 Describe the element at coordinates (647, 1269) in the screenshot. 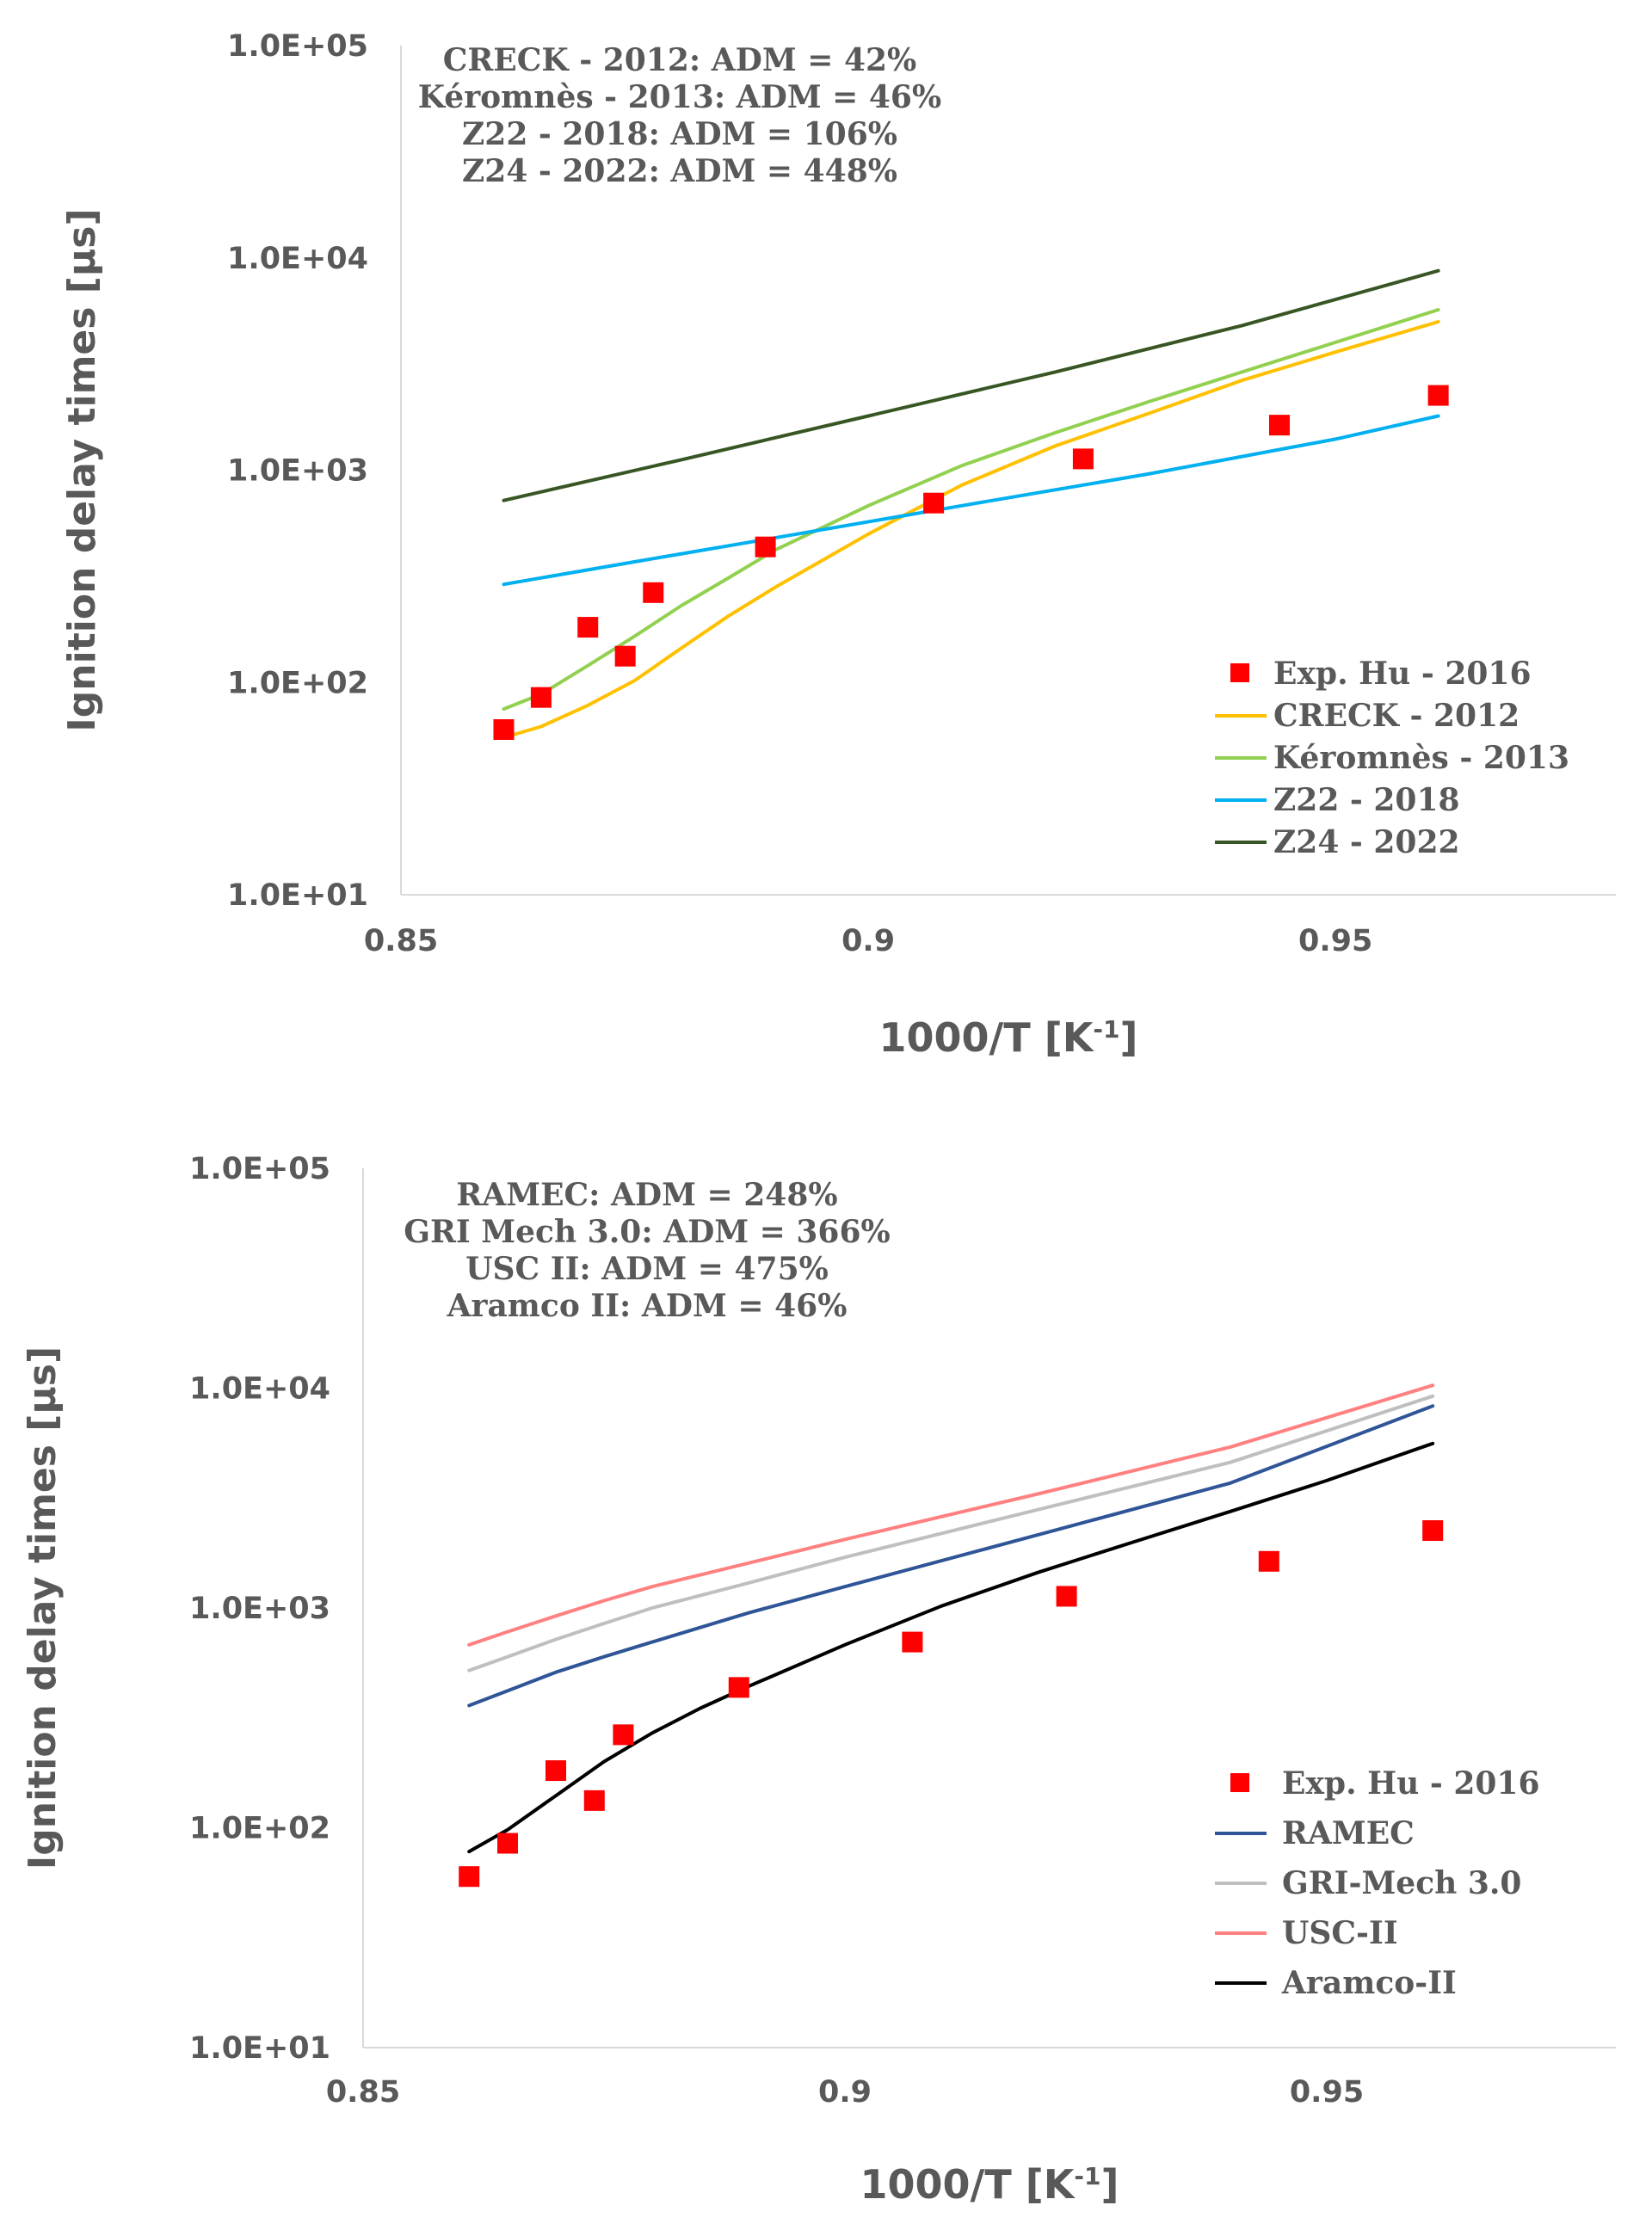

I see `adm-annotation: USC II: ADM = 475%` at that location.